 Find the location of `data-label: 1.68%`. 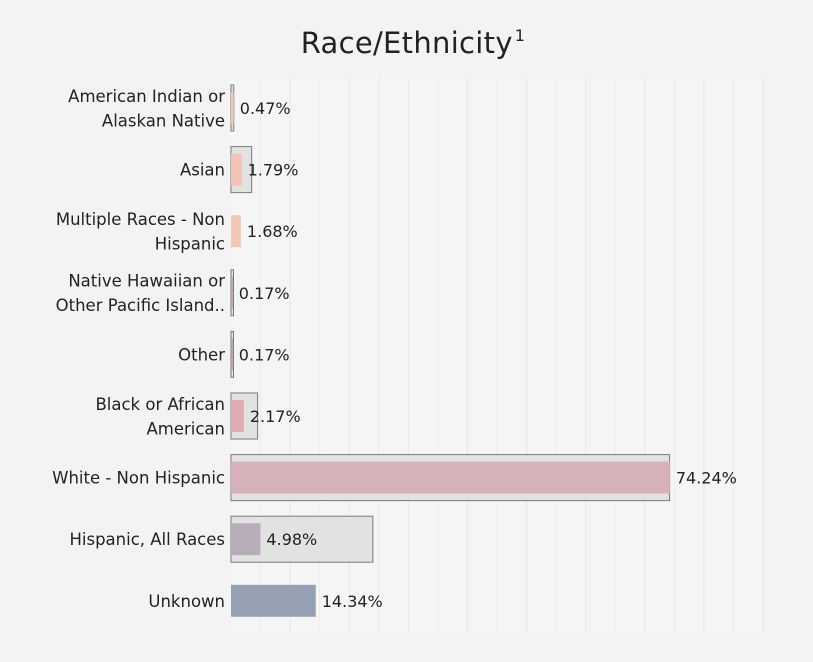

data-label: 1.68% is located at coordinates (272, 231).